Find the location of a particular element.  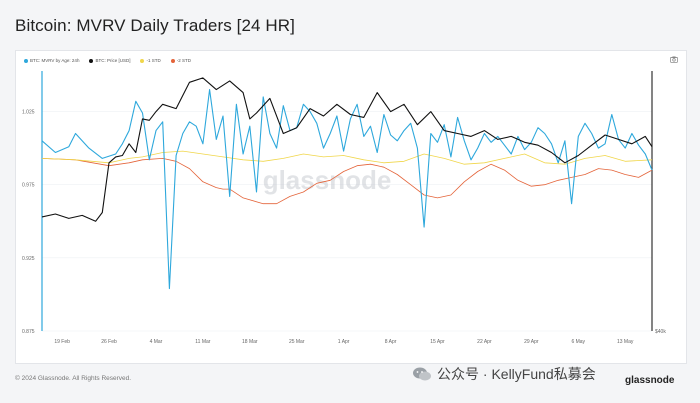

wechat-watermark: 公众号 · KellyFund私募会 is located at coordinates (504, 374).